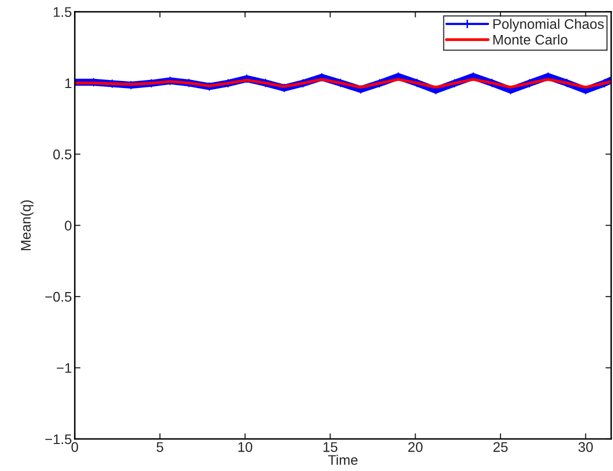 The width and height of the screenshot is (613, 471). Describe the element at coordinates (585, 447) in the screenshot. I see `x-tick-label: 30` at that location.